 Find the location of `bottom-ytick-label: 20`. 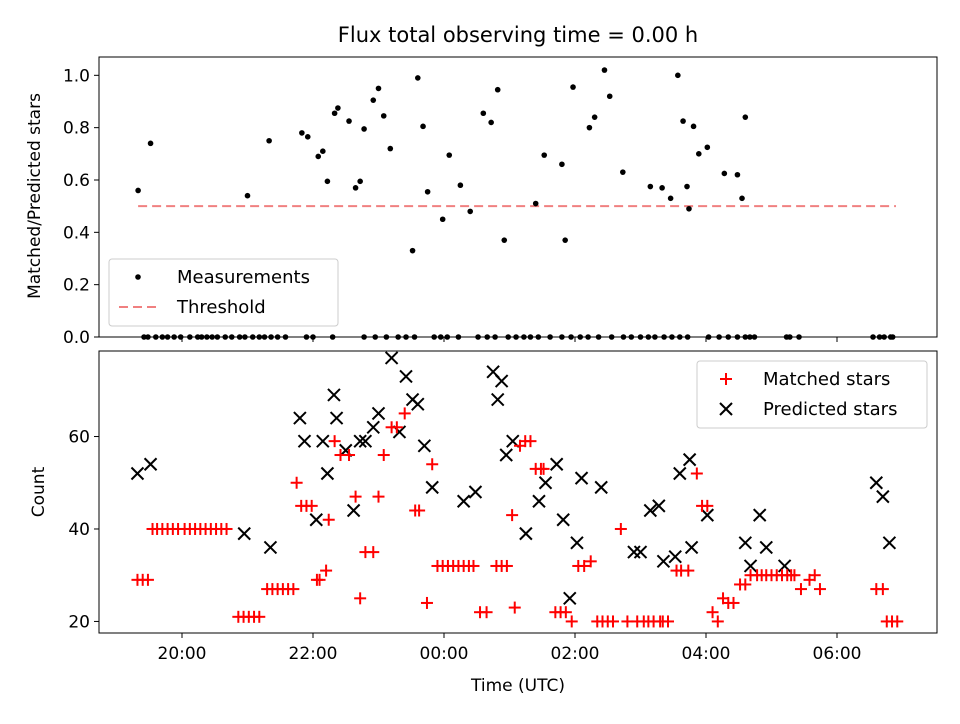

bottom-ytick-label: 20 is located at coordinates (79, 622).